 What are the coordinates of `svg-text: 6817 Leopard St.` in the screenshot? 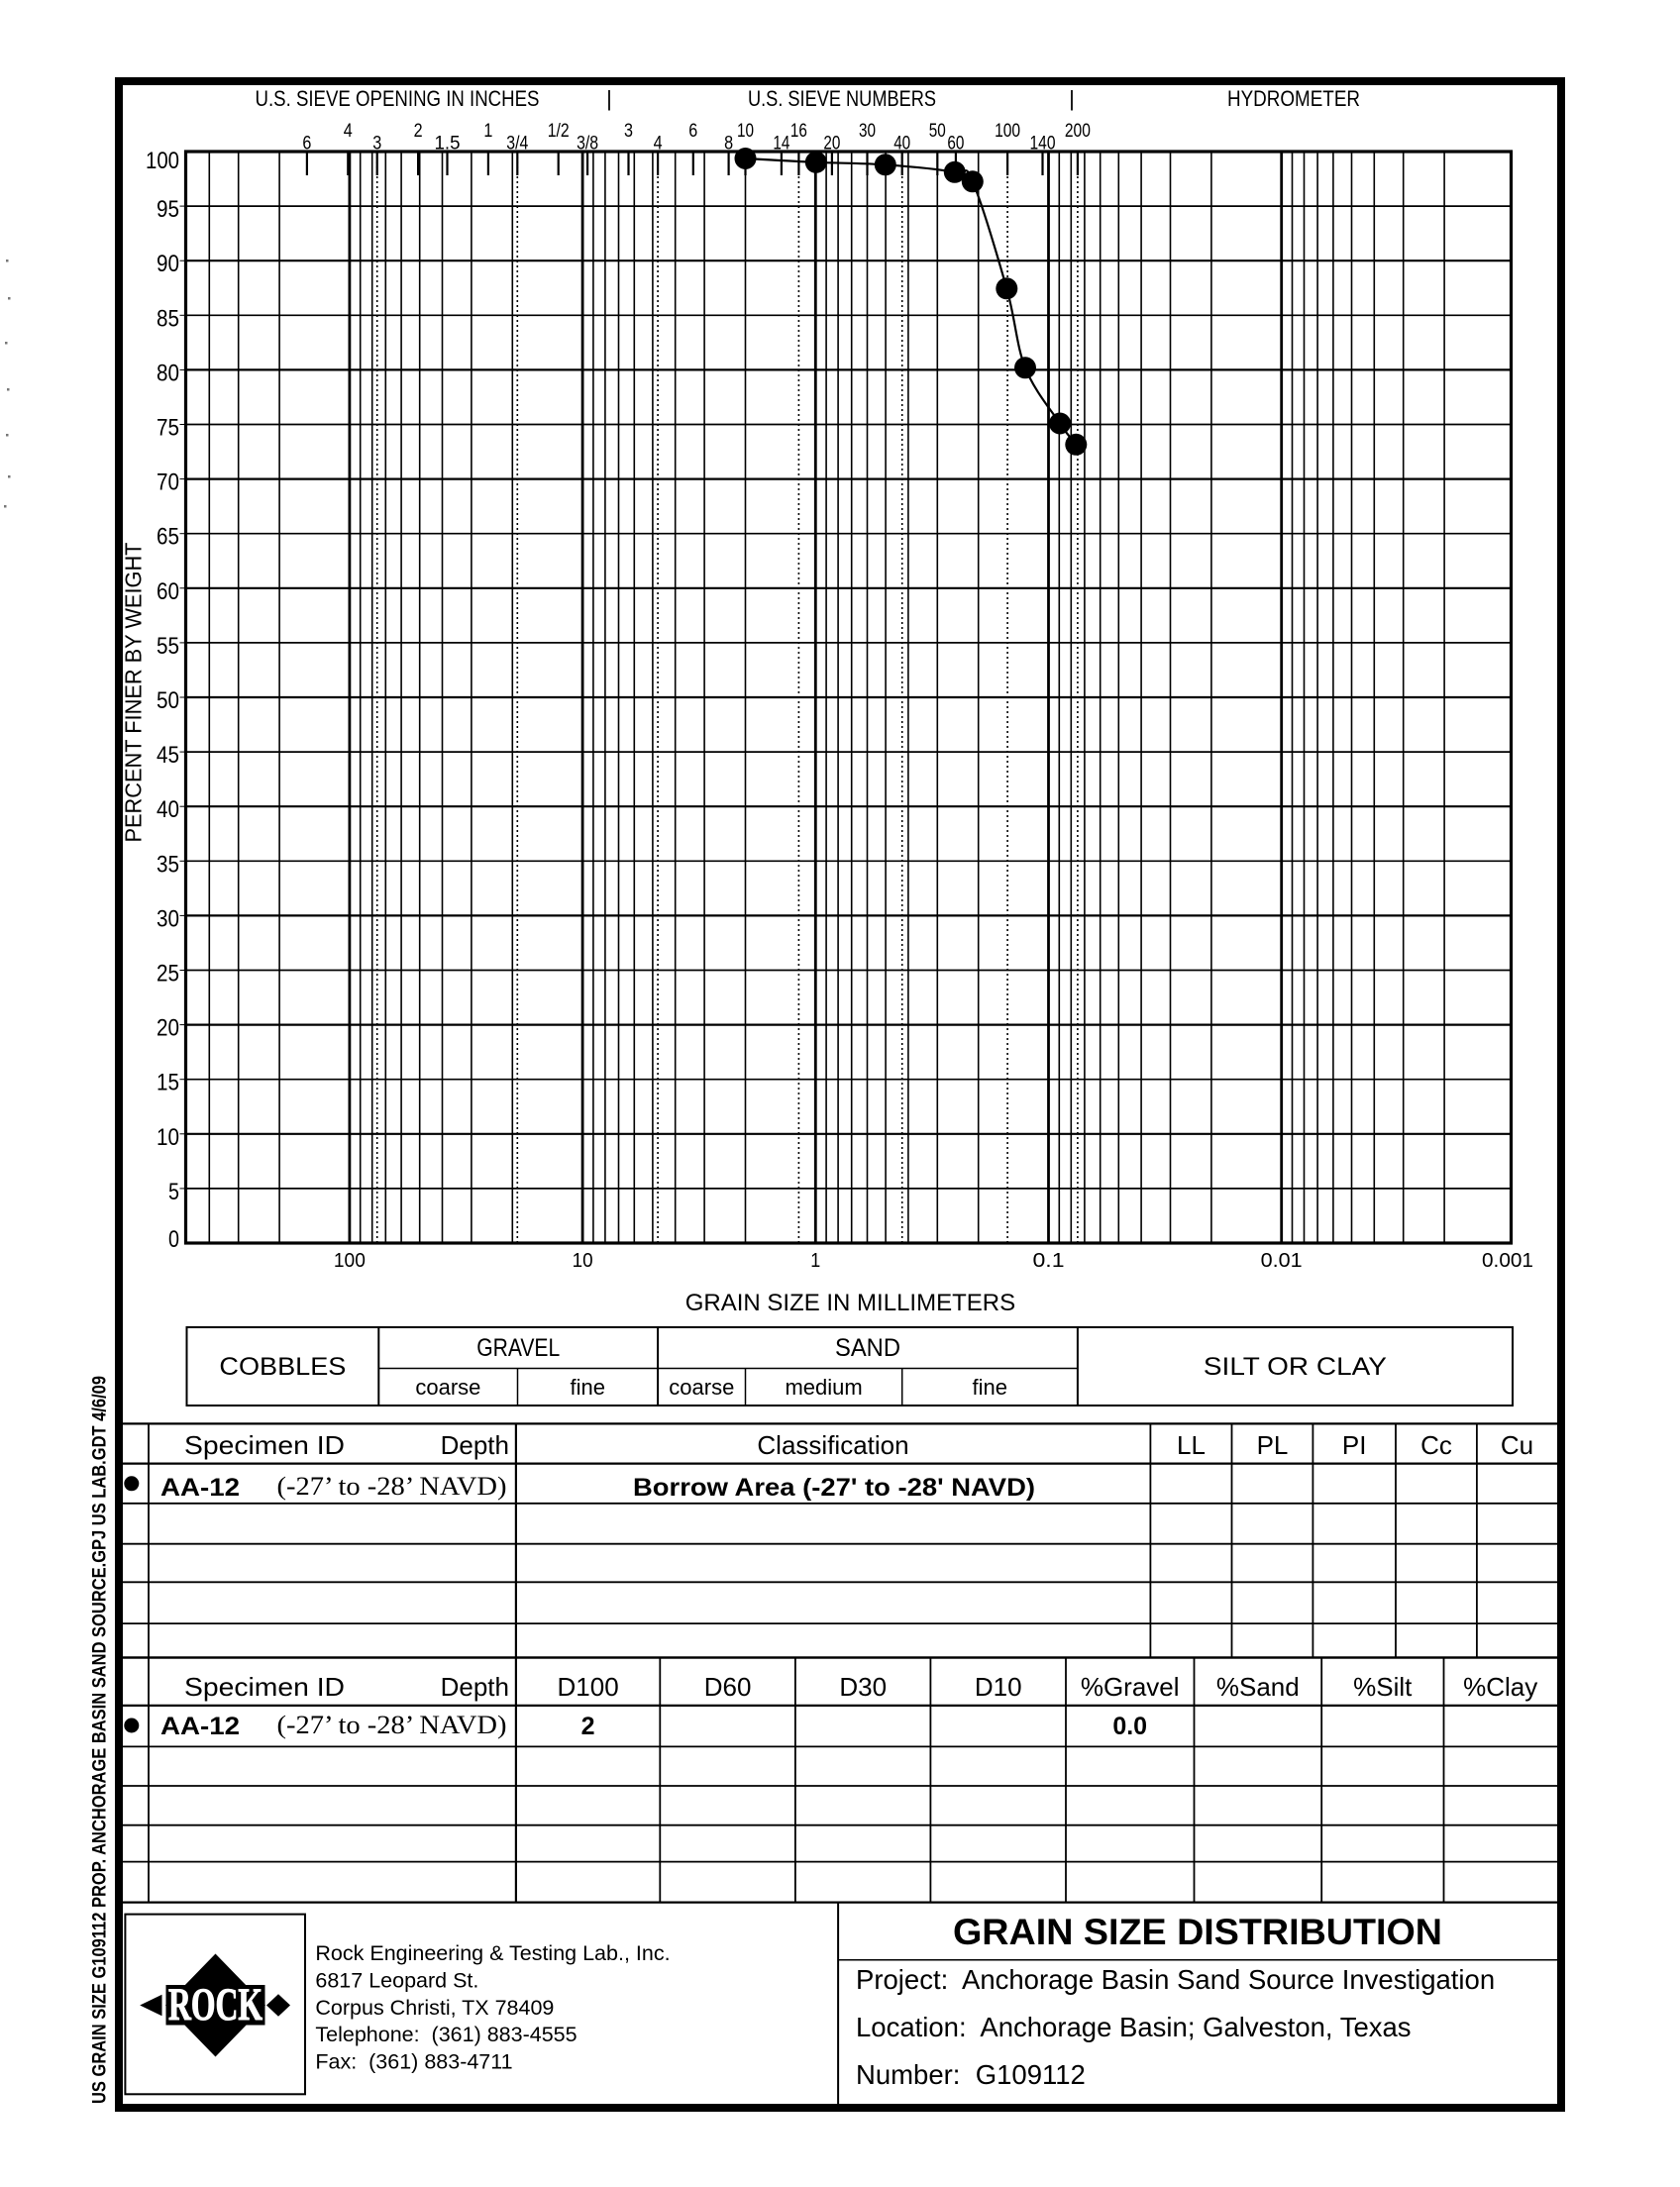 It's located at (396, 1980).